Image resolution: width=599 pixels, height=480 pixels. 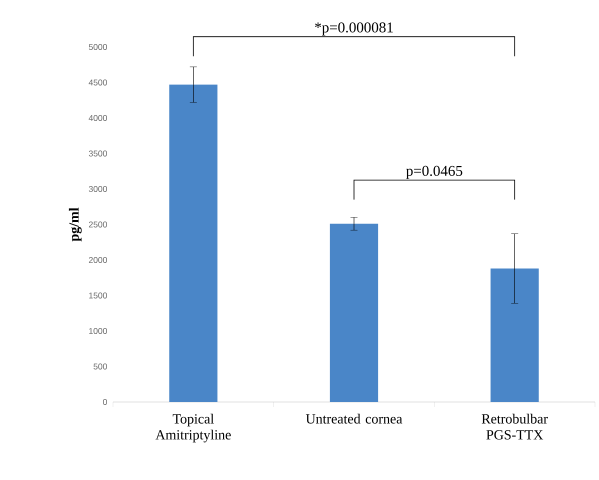 What do you see at coordinates (98, 260) in the screenshot?
I see `y-tick-label: 2000` at bounding box center [98, 260].